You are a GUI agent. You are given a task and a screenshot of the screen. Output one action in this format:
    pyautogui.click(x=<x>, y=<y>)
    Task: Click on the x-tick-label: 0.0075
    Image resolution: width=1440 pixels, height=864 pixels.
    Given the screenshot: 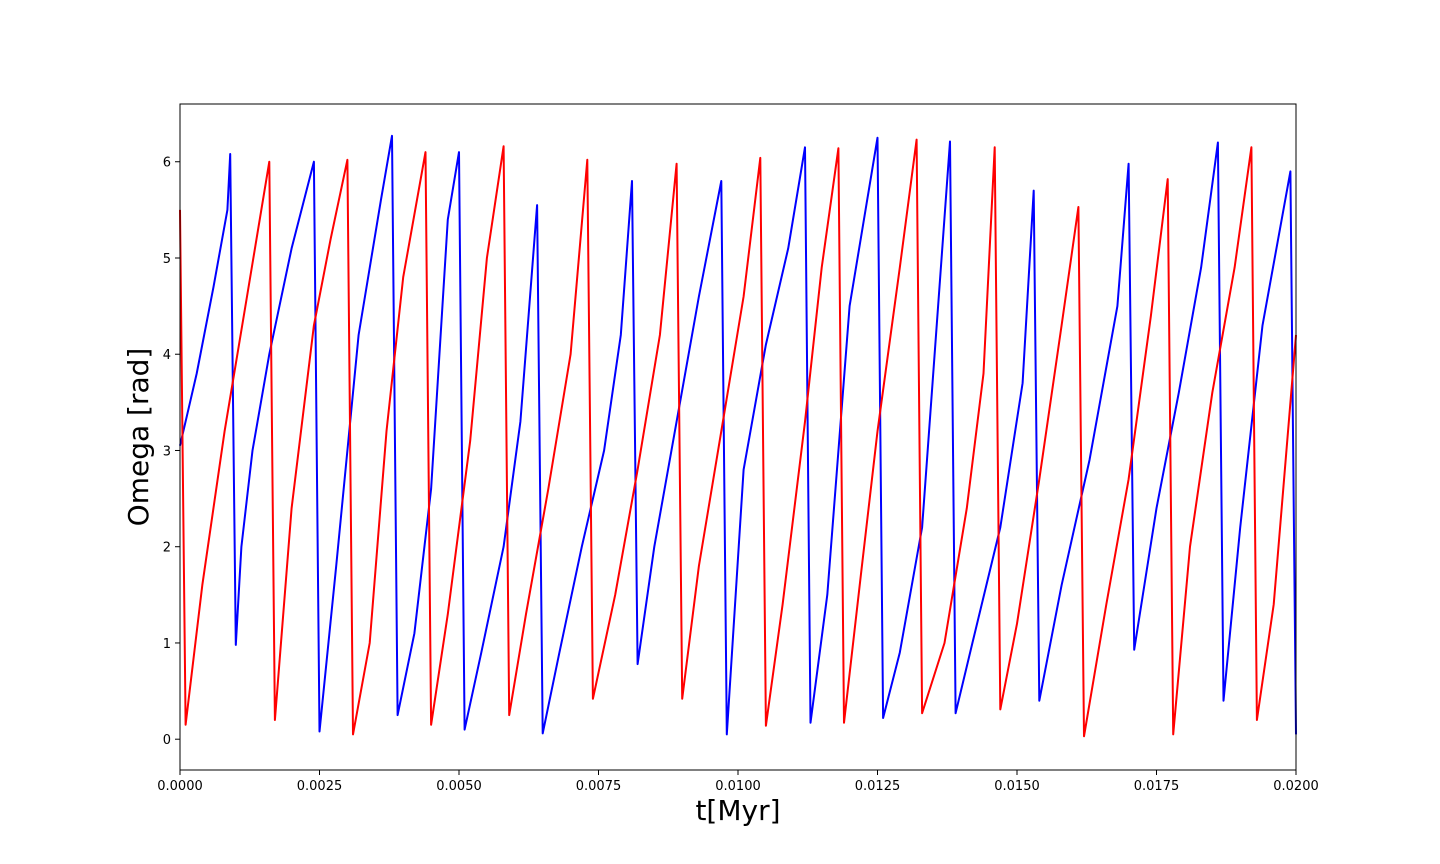 What is the action you would take?
    pyautogui.click(x=599, y=786)
    